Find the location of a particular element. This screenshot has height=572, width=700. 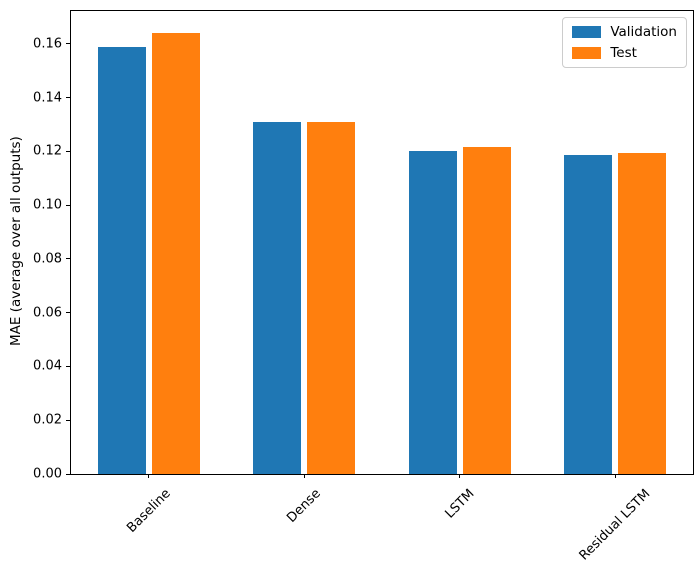

y-tick-label: 0.08 is located at coordinates (47, 259).